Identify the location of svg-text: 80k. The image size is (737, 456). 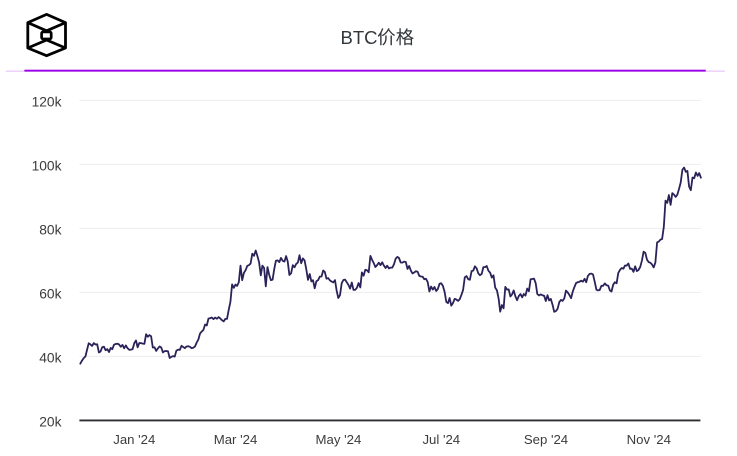
(50, 230).